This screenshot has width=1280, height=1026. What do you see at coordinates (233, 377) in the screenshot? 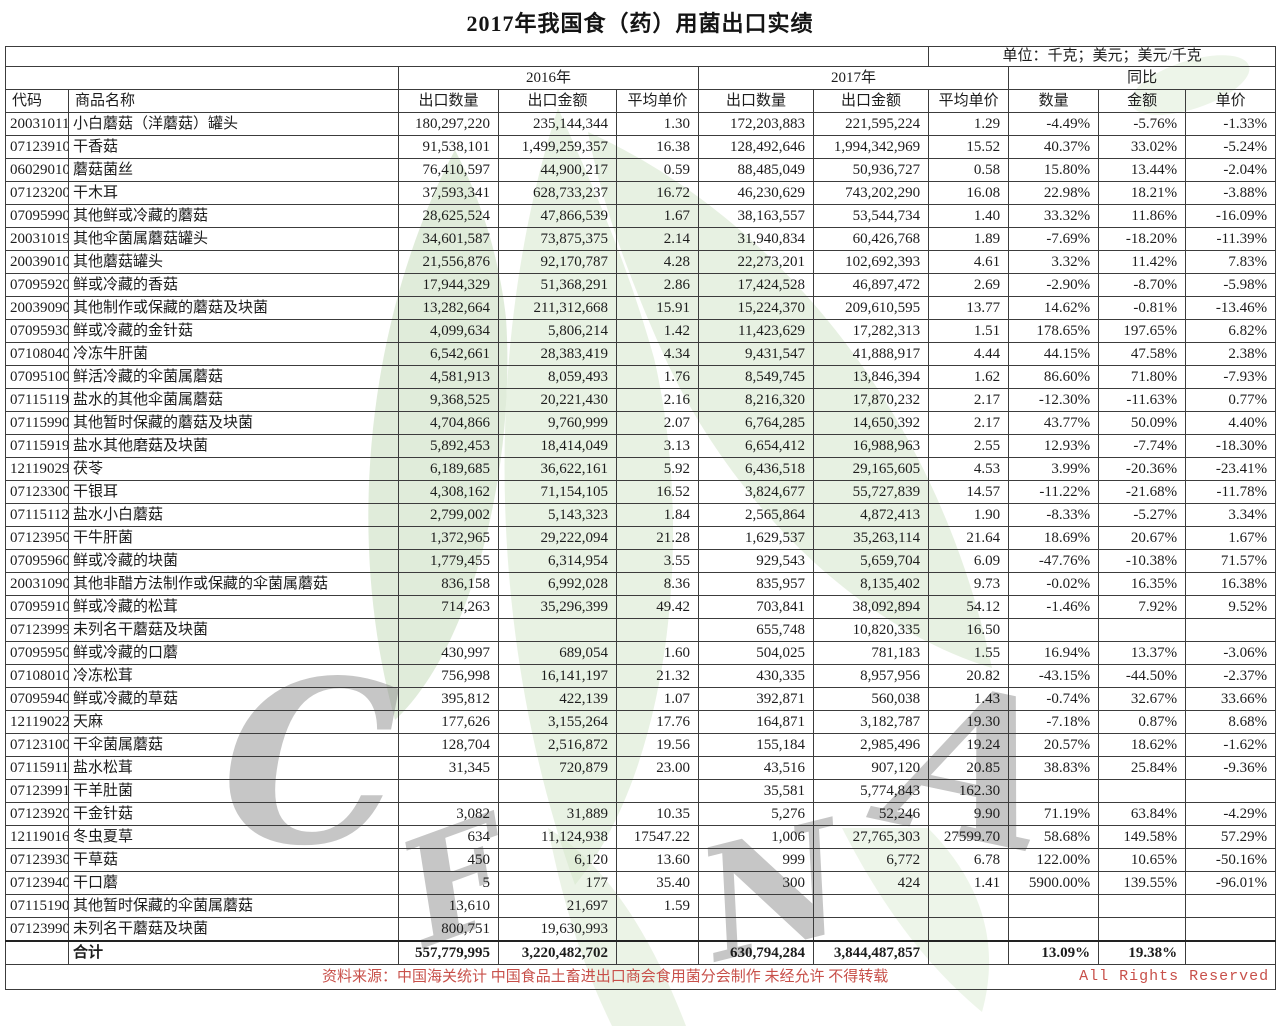
I see `name-cell: 鲜活冷藏的伞菌属蘑菇` at bounding box center [233, 377].